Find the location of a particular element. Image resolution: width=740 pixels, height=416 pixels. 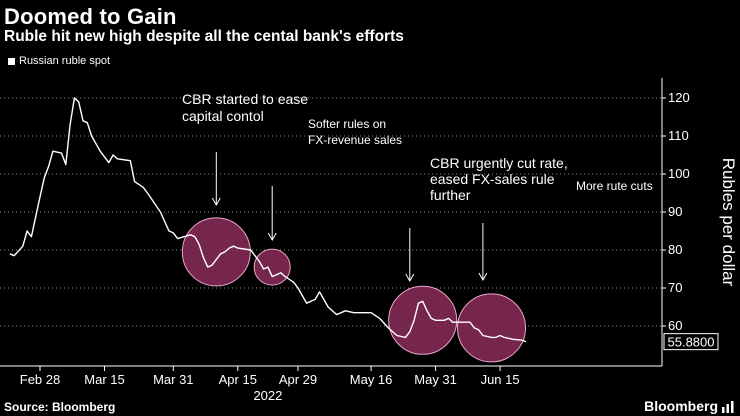

annotation-line: More rute cuts is located at coordinates (614, 186).